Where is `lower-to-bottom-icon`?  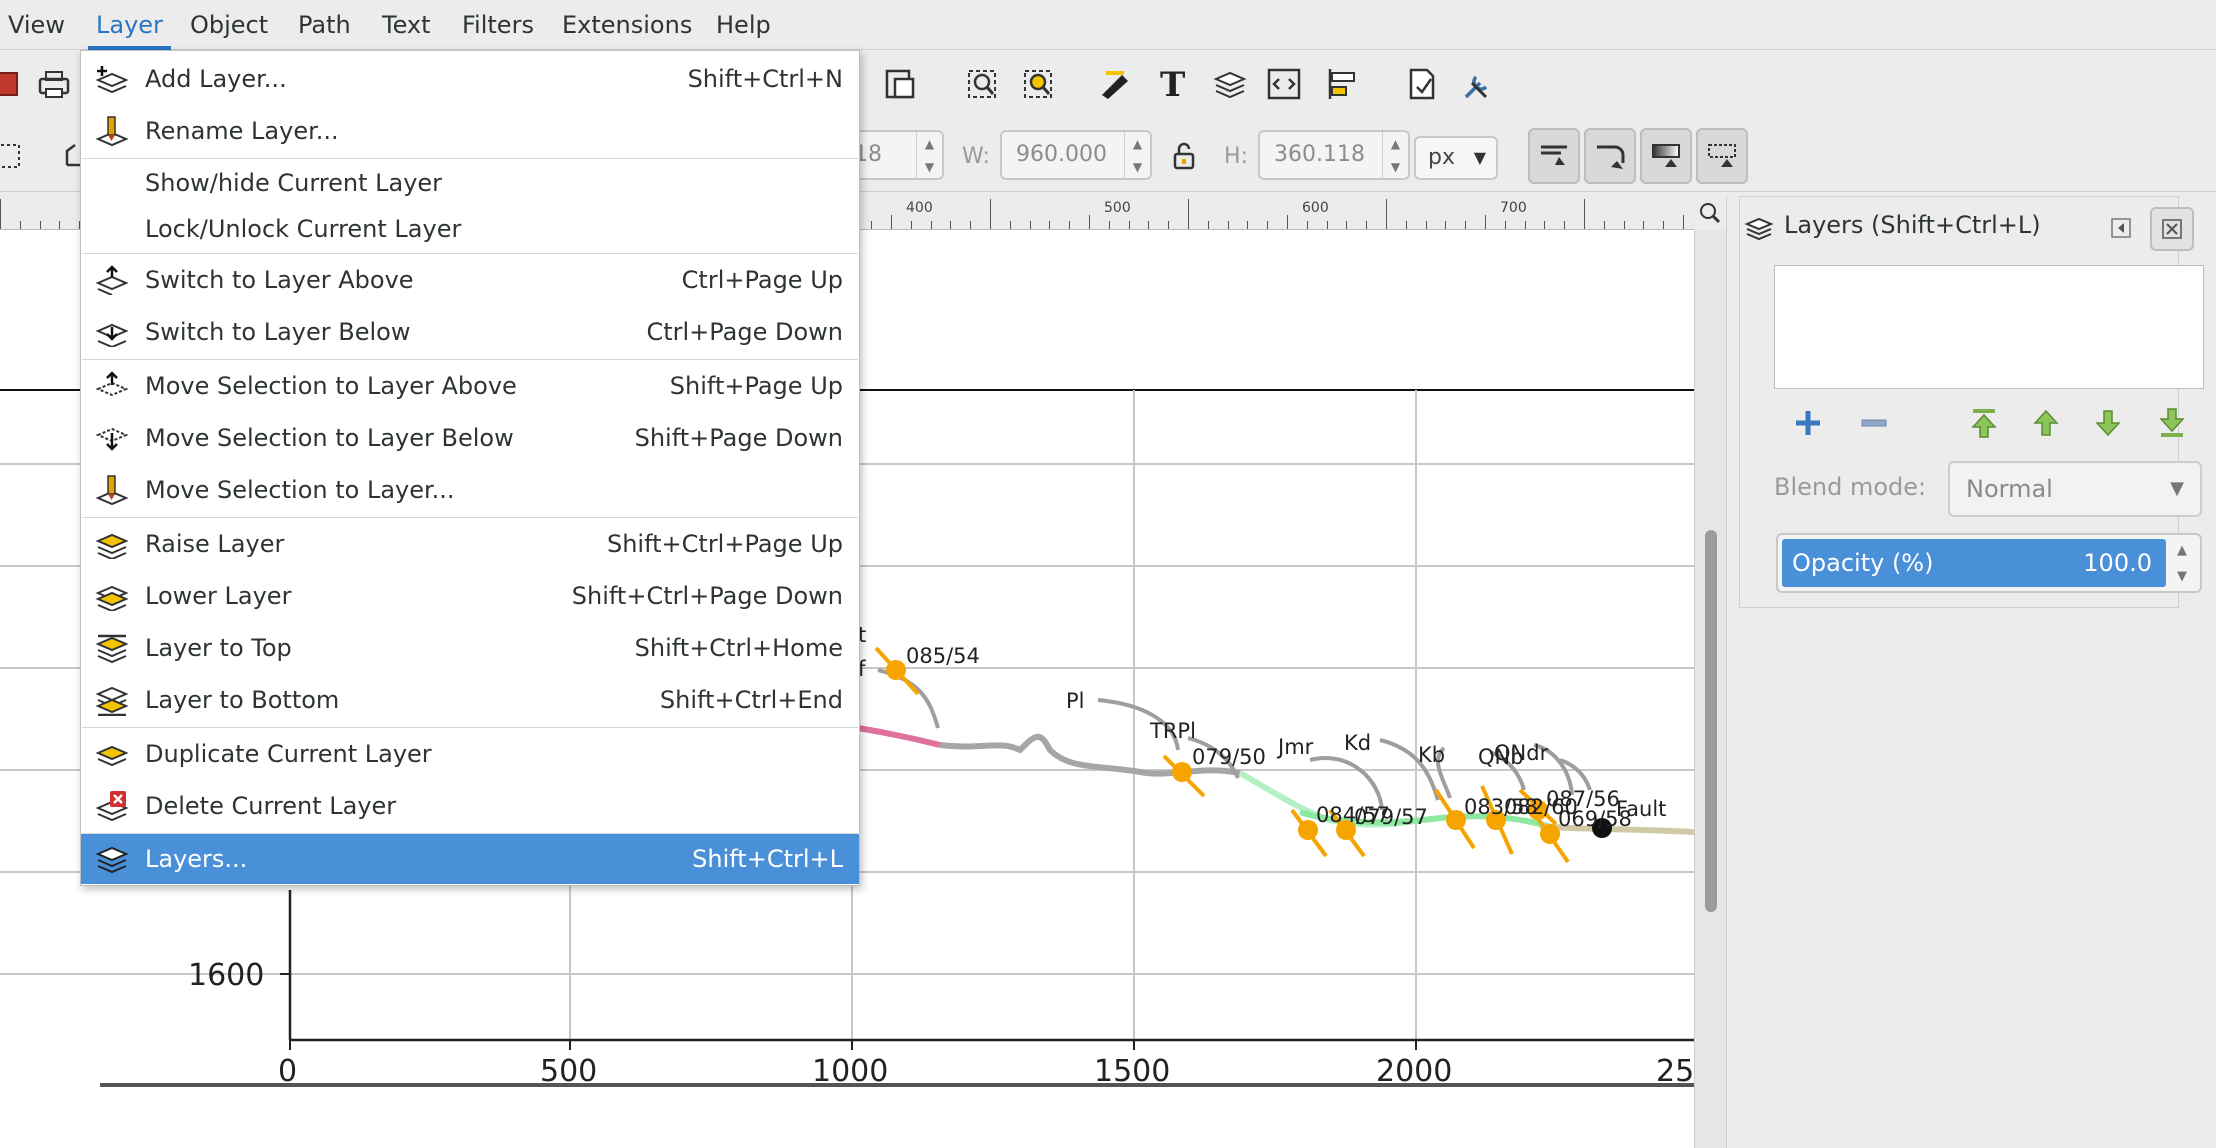
lower-to-bottom-icon is located at coordinates (2172, 423).